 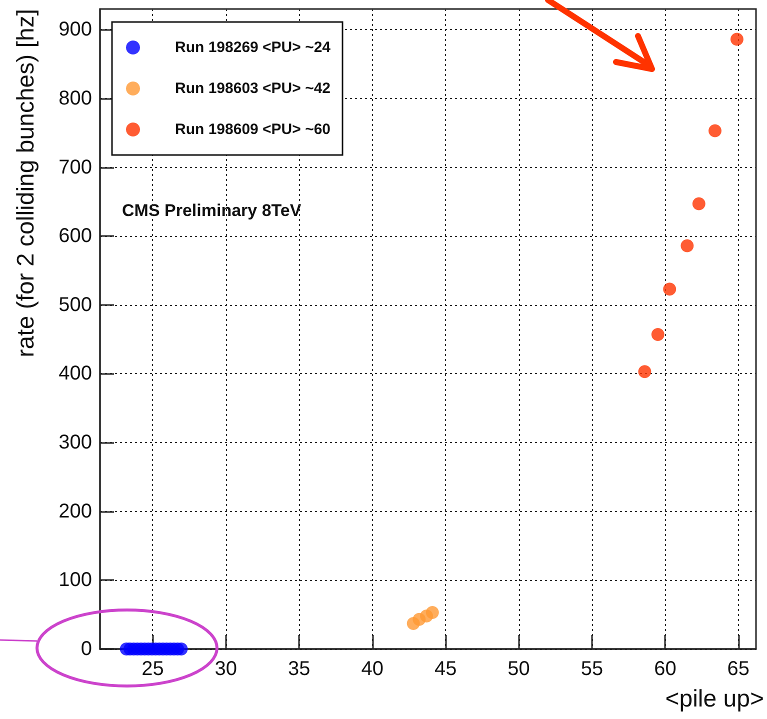 What do you see at coordinates (665, 669) in the screenshot?
I see `x-tick-label: 60` at bounding box center [665, 669].